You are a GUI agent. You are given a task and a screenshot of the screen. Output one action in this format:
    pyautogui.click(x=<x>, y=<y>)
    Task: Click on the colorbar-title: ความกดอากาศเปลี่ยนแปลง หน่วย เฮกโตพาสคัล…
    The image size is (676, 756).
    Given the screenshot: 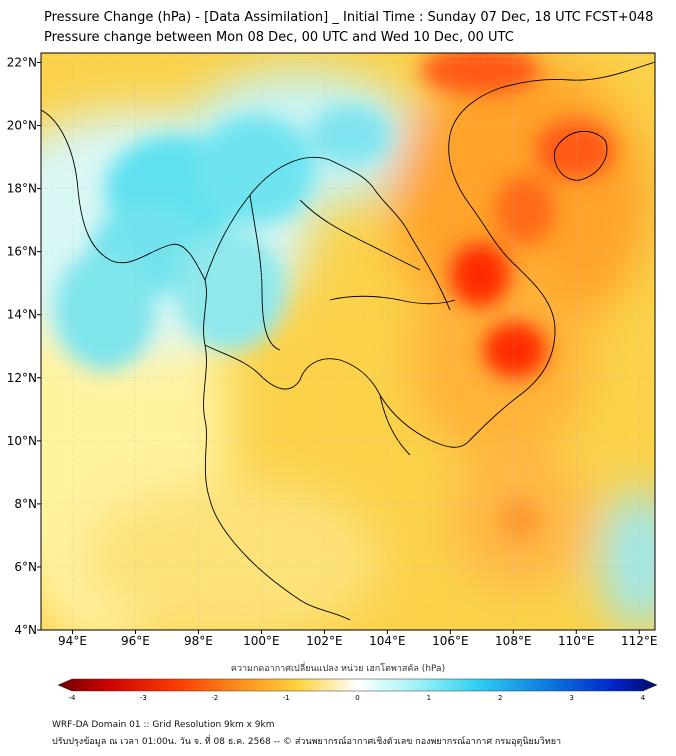 What is the action you would take?
    pyautogui.click(x=338, y=669)
    